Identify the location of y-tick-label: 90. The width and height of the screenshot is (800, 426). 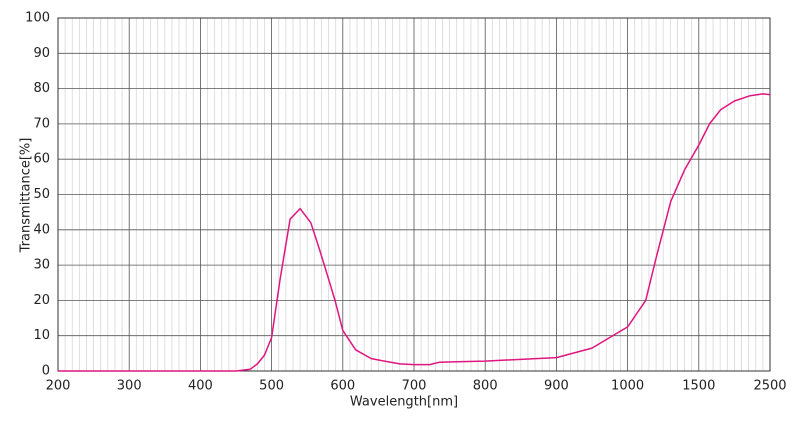
(41, 53).